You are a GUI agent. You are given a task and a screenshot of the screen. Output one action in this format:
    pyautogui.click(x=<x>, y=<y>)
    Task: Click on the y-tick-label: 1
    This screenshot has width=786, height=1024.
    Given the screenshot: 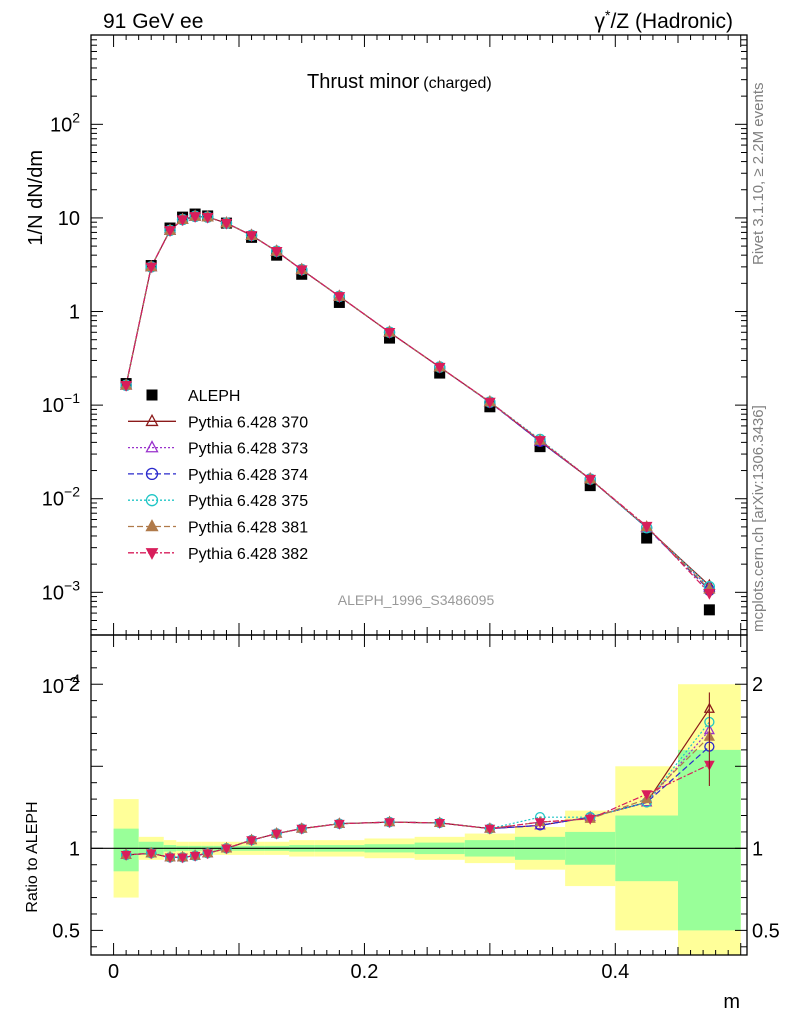 What is the action you would take?
    pyautogui.click(x=74, y=313)
    